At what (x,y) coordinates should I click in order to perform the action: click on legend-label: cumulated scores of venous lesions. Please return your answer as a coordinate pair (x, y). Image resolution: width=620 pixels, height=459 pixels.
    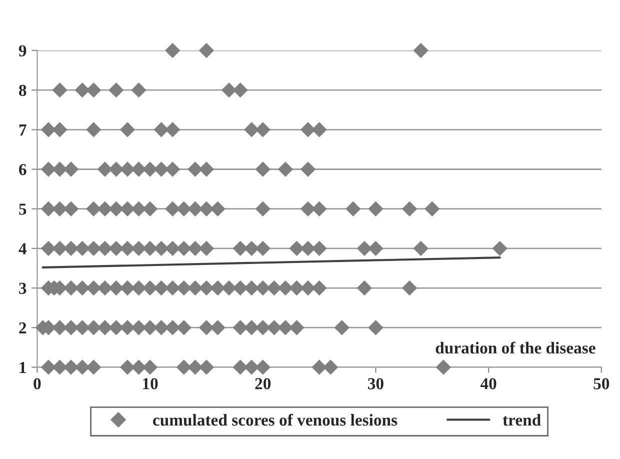
    Looking at the image, I should click on (275, 420).